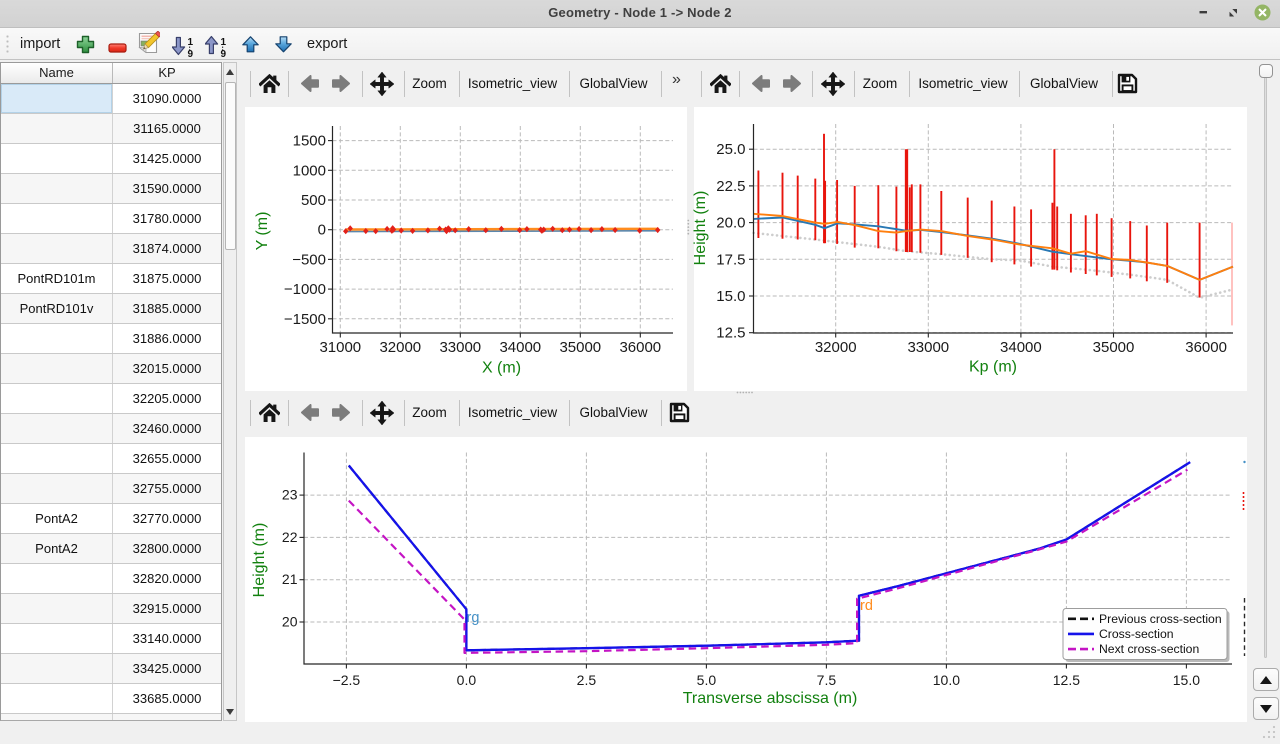 This screenshot has width=1280, height=744. What do you see at coordinates (309, 259) in the screenshot?
I see `svg-text: −500` at bounding box center [309, 259].